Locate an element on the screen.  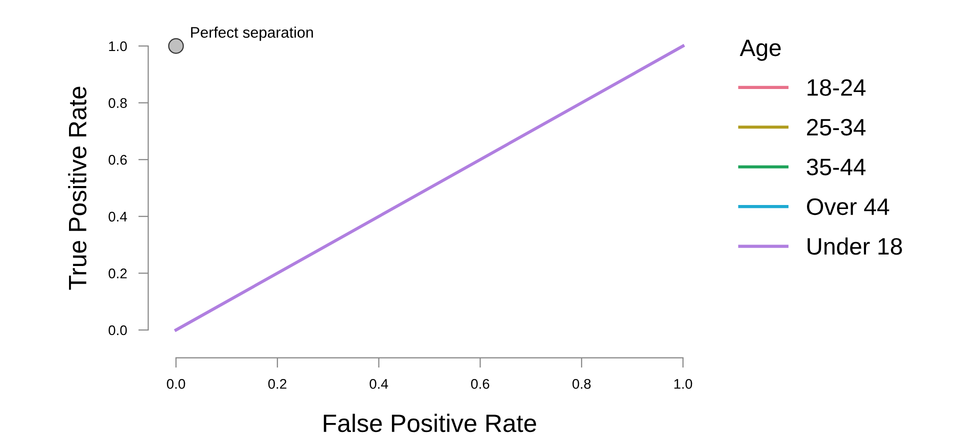
x-tick-label: 0.6 is located at coordinates (480, 383).